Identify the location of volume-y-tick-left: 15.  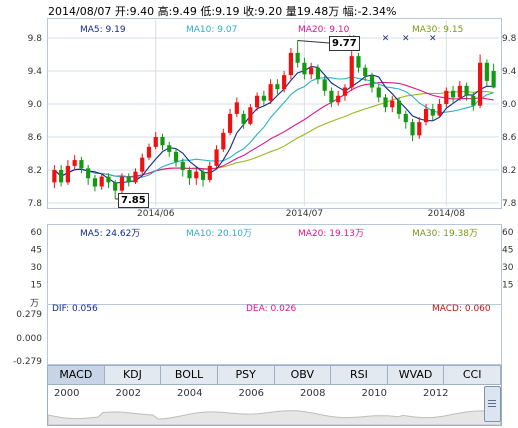
(36, 286).